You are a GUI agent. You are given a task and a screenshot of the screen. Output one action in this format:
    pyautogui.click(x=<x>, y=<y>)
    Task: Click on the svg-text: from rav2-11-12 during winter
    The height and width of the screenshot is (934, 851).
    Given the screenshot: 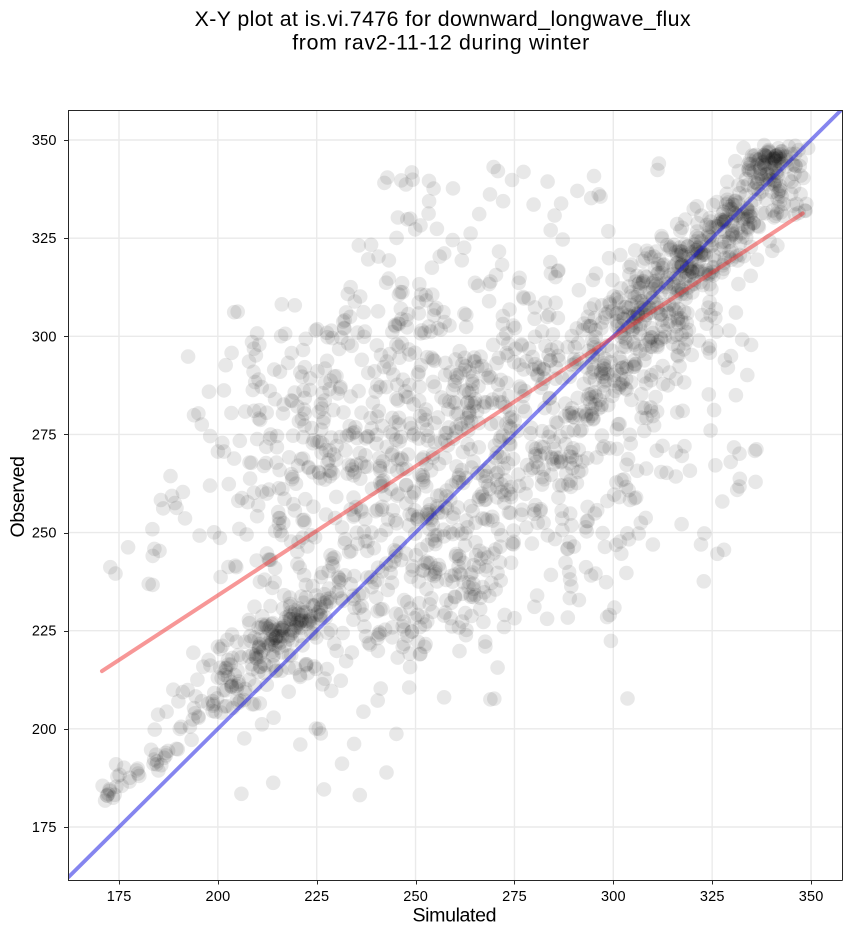 What is the action you would take?
    pyautogui.click(x=440, y=42)
    